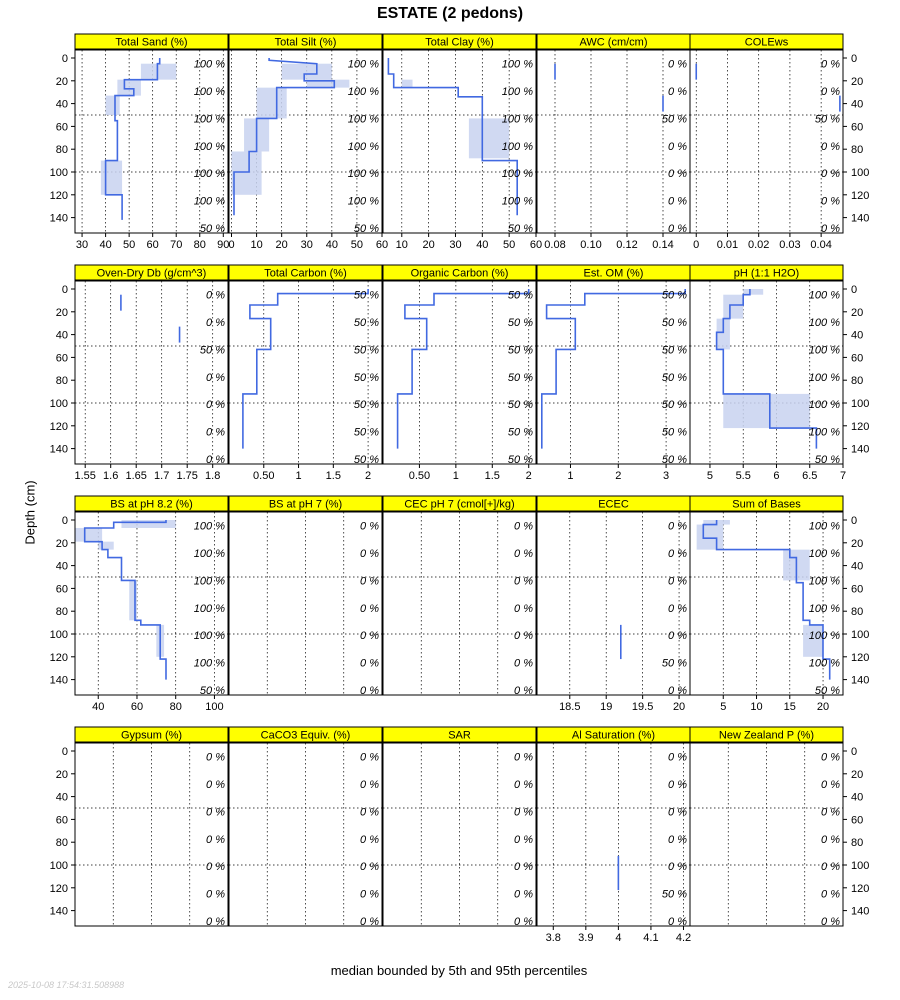 This screenshot has width=900, height=1000. I want to click on x-tick-label: 4.2, so click(683, 938).